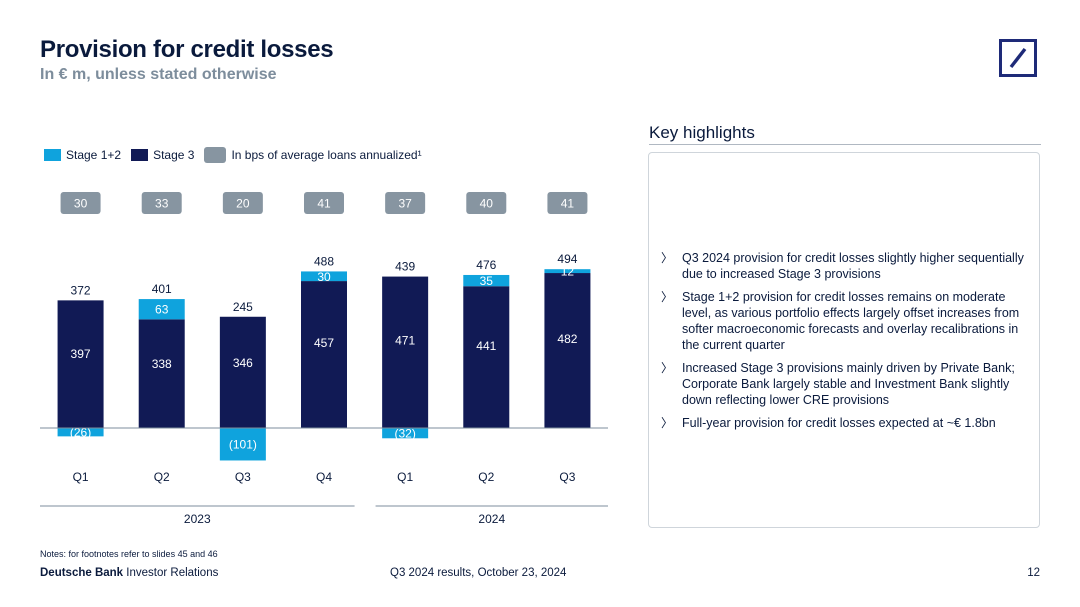 The image size is (1080, 607). Describe the element at coordinates (845, 144) in the screenshot. I see `key-highlights-divider` at that location.